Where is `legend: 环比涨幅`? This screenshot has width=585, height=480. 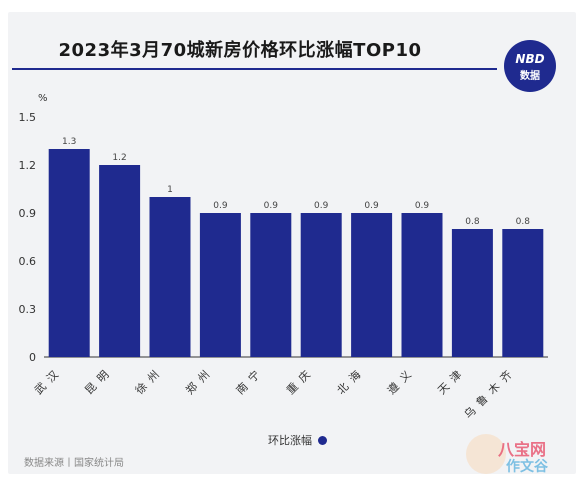 legend: 环比涨幅 is located at coordinates (297, 440).